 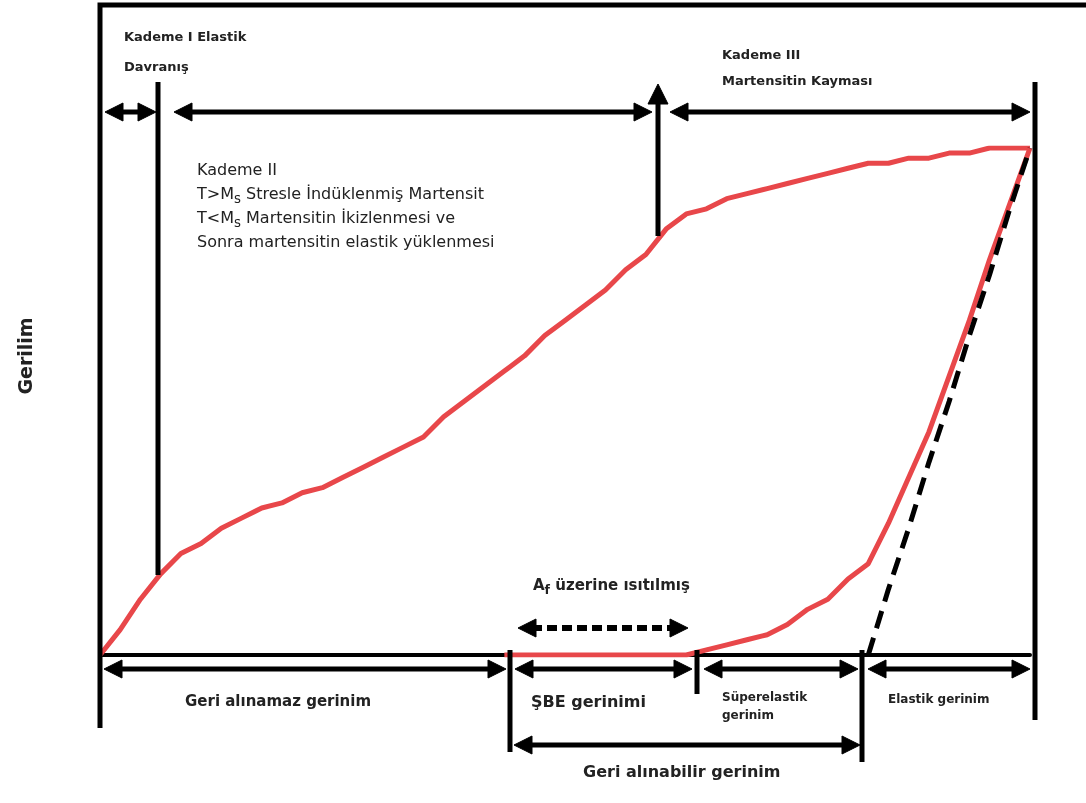 What do you see at coordinates (25, 356) in the screenshot?
I see `y-axis-title: Gerilim` at bounding box center [25, 356].